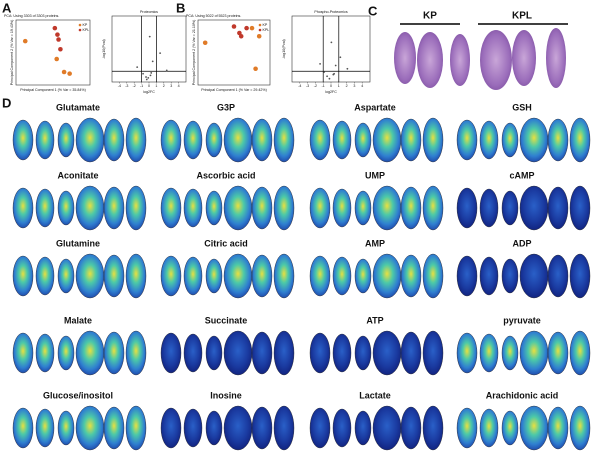 The image size is (600, 462). Describe the element at coordinates (522, 395) in the screenshot. I see `metabolite-name: Arachidonic acid` at that location.